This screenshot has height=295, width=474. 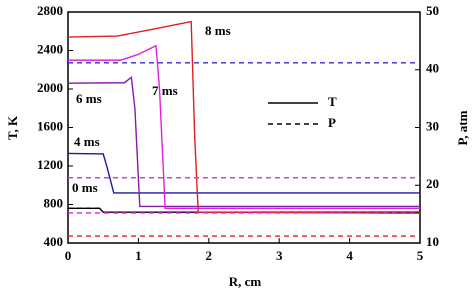 I want to click on series-label: 4 ms, so click(x=87, y=141).